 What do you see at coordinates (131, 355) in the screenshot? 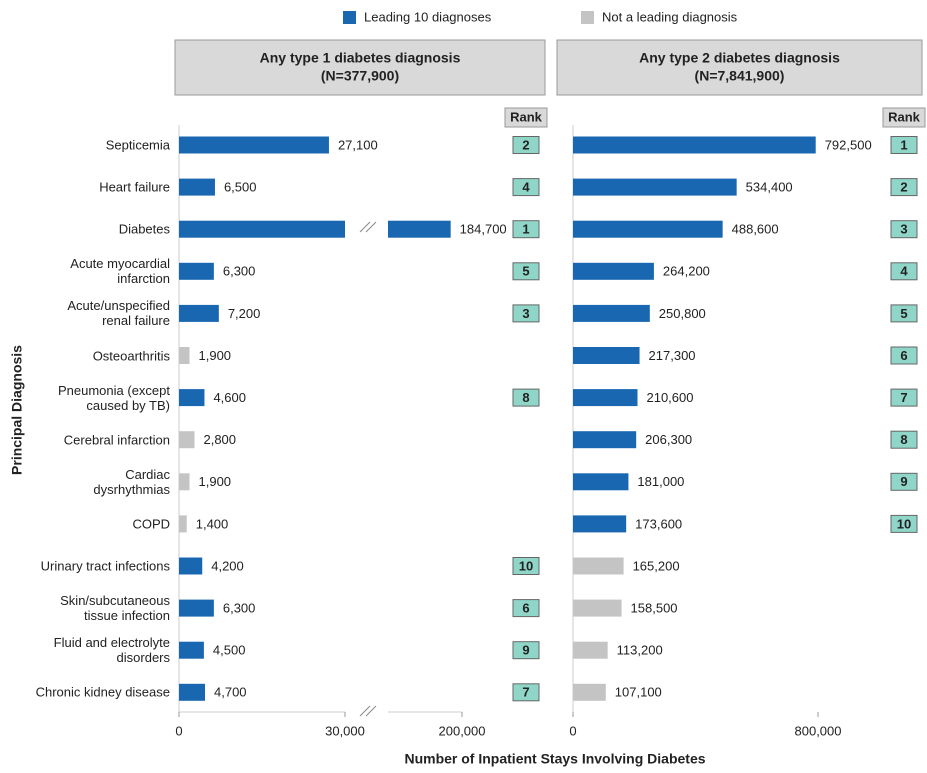
I see `category-label: Osteoarthritis` at bounding box center [131, 355].